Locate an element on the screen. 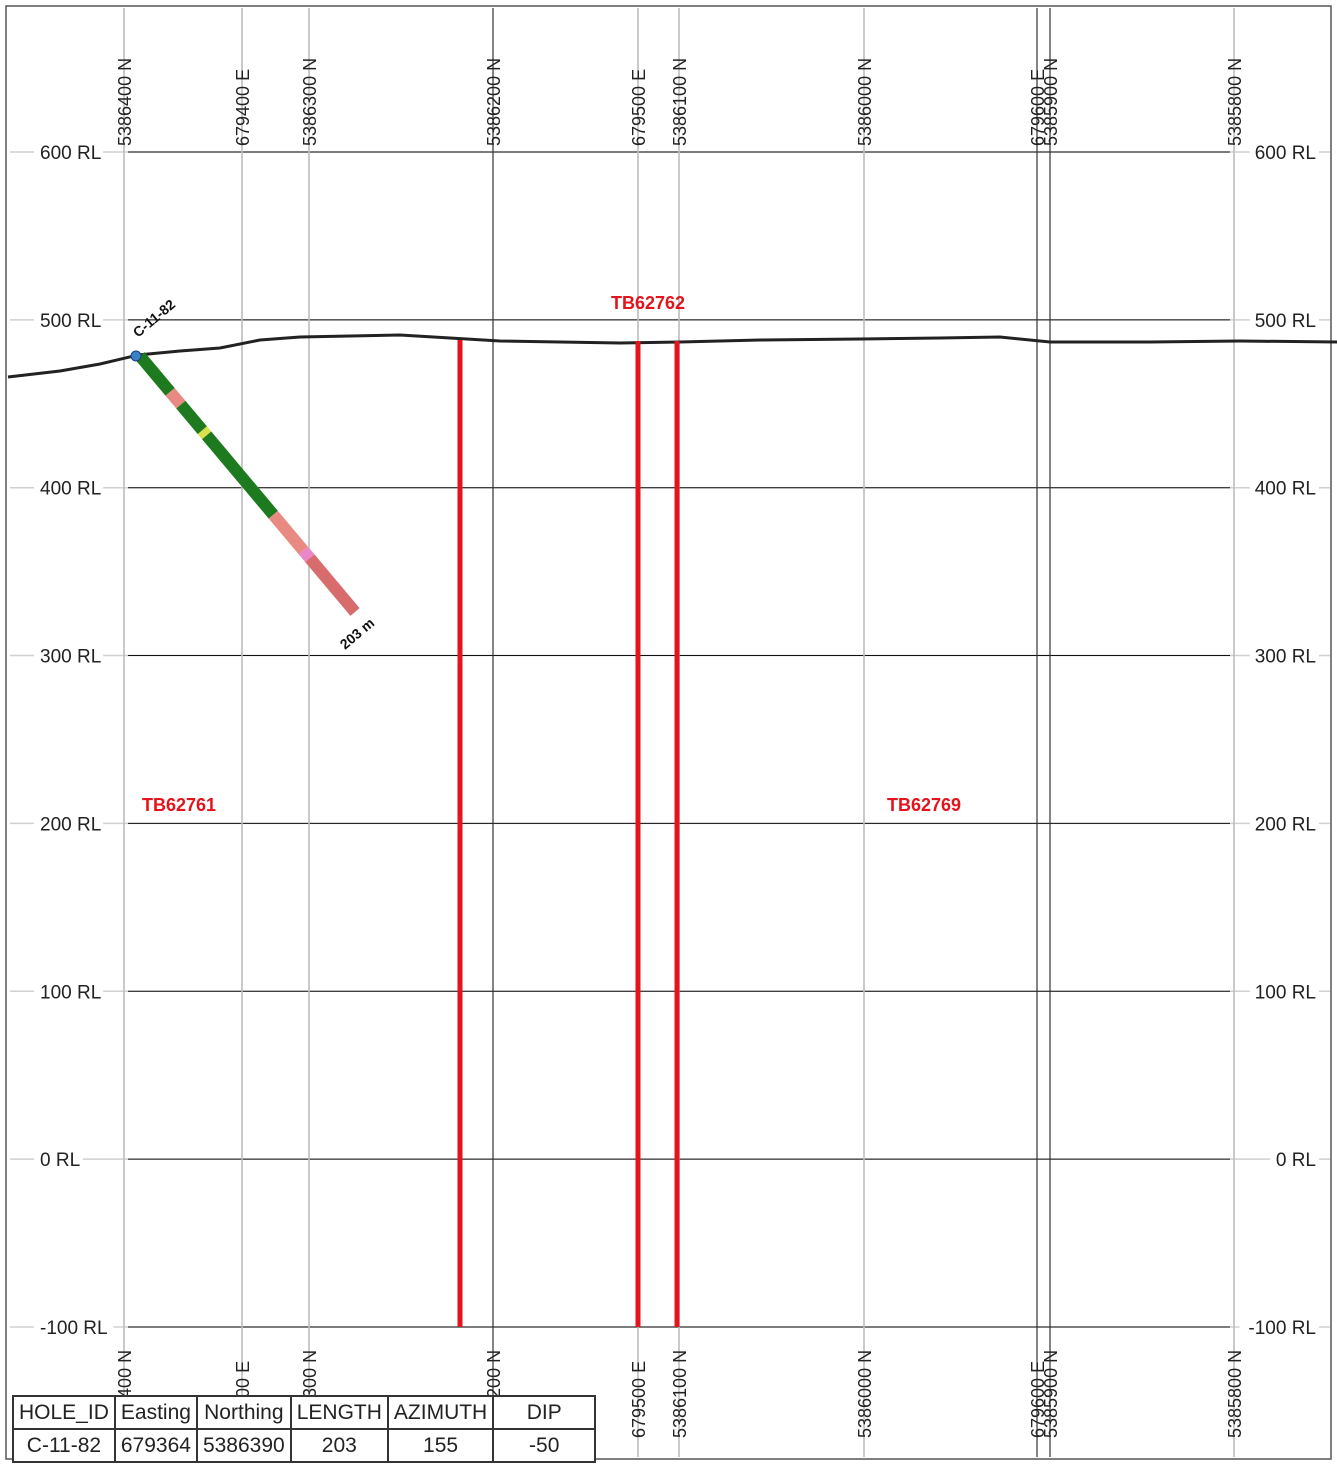  rl-label-left: 600 RL is located at coordinates (70, 153).